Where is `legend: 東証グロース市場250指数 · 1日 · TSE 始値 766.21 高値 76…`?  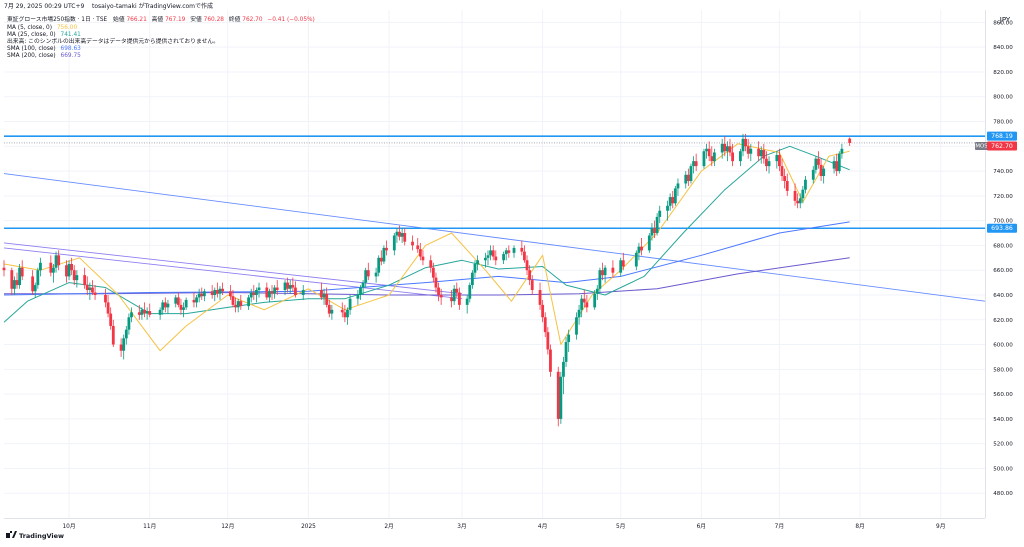
legend: 東証グロース市場250指数 · 1日 · TSE 始値 766.21 高値 76… is located at coordinates (161, 37).